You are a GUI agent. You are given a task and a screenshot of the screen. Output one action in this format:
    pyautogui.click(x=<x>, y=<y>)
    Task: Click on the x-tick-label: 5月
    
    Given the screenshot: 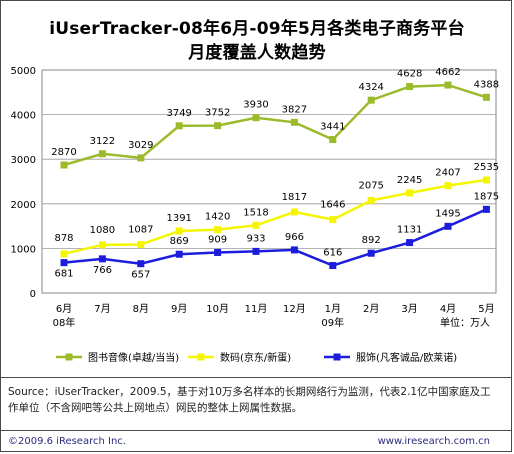 What is the action you would take?
    pyautogui.click(x=486, y=309)
    